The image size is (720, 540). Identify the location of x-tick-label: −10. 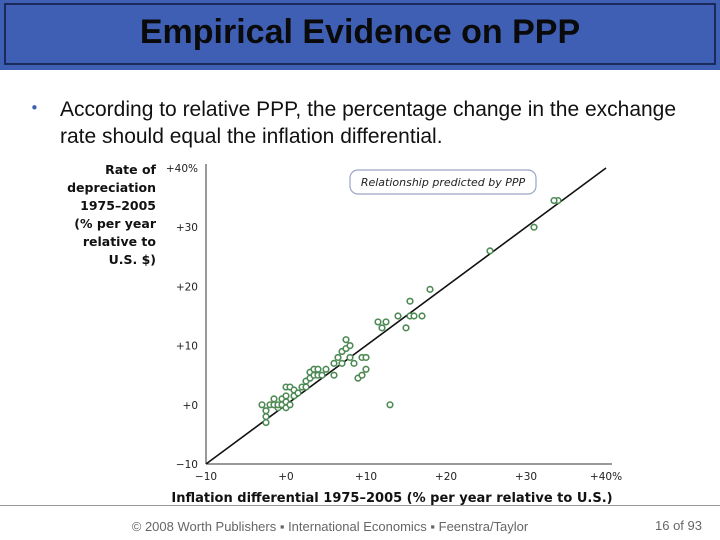
(206, 477).